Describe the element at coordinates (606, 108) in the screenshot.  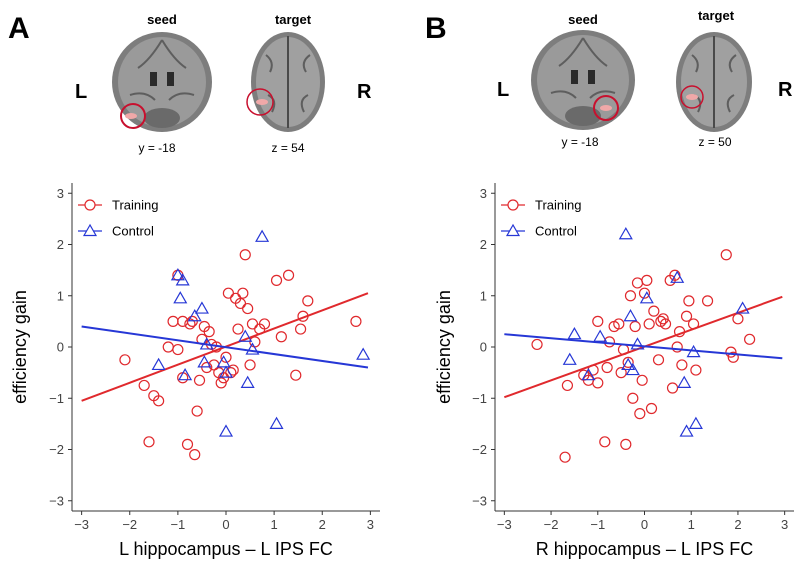
I see `seed-roi-circle-b` at that location.